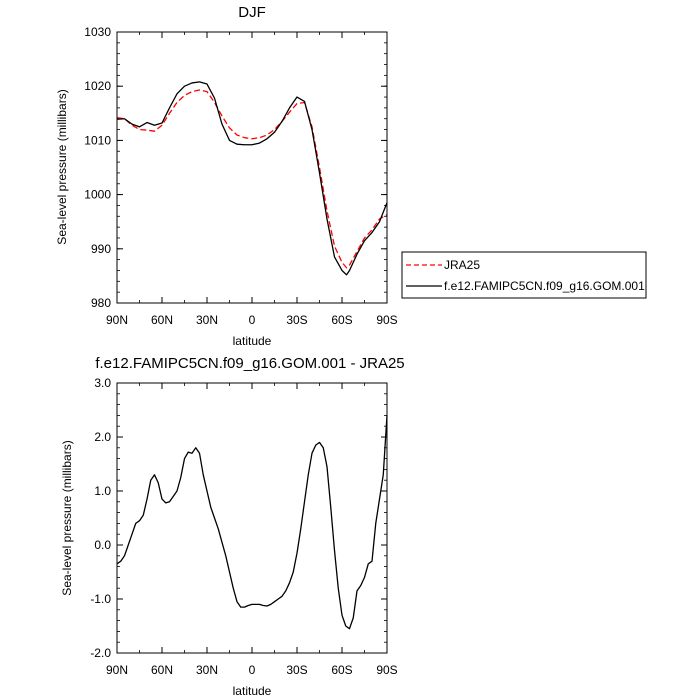 The height and width of the screenshot is (700, 700). I want to click on y-tick-label: 1010, so click(97, 140).